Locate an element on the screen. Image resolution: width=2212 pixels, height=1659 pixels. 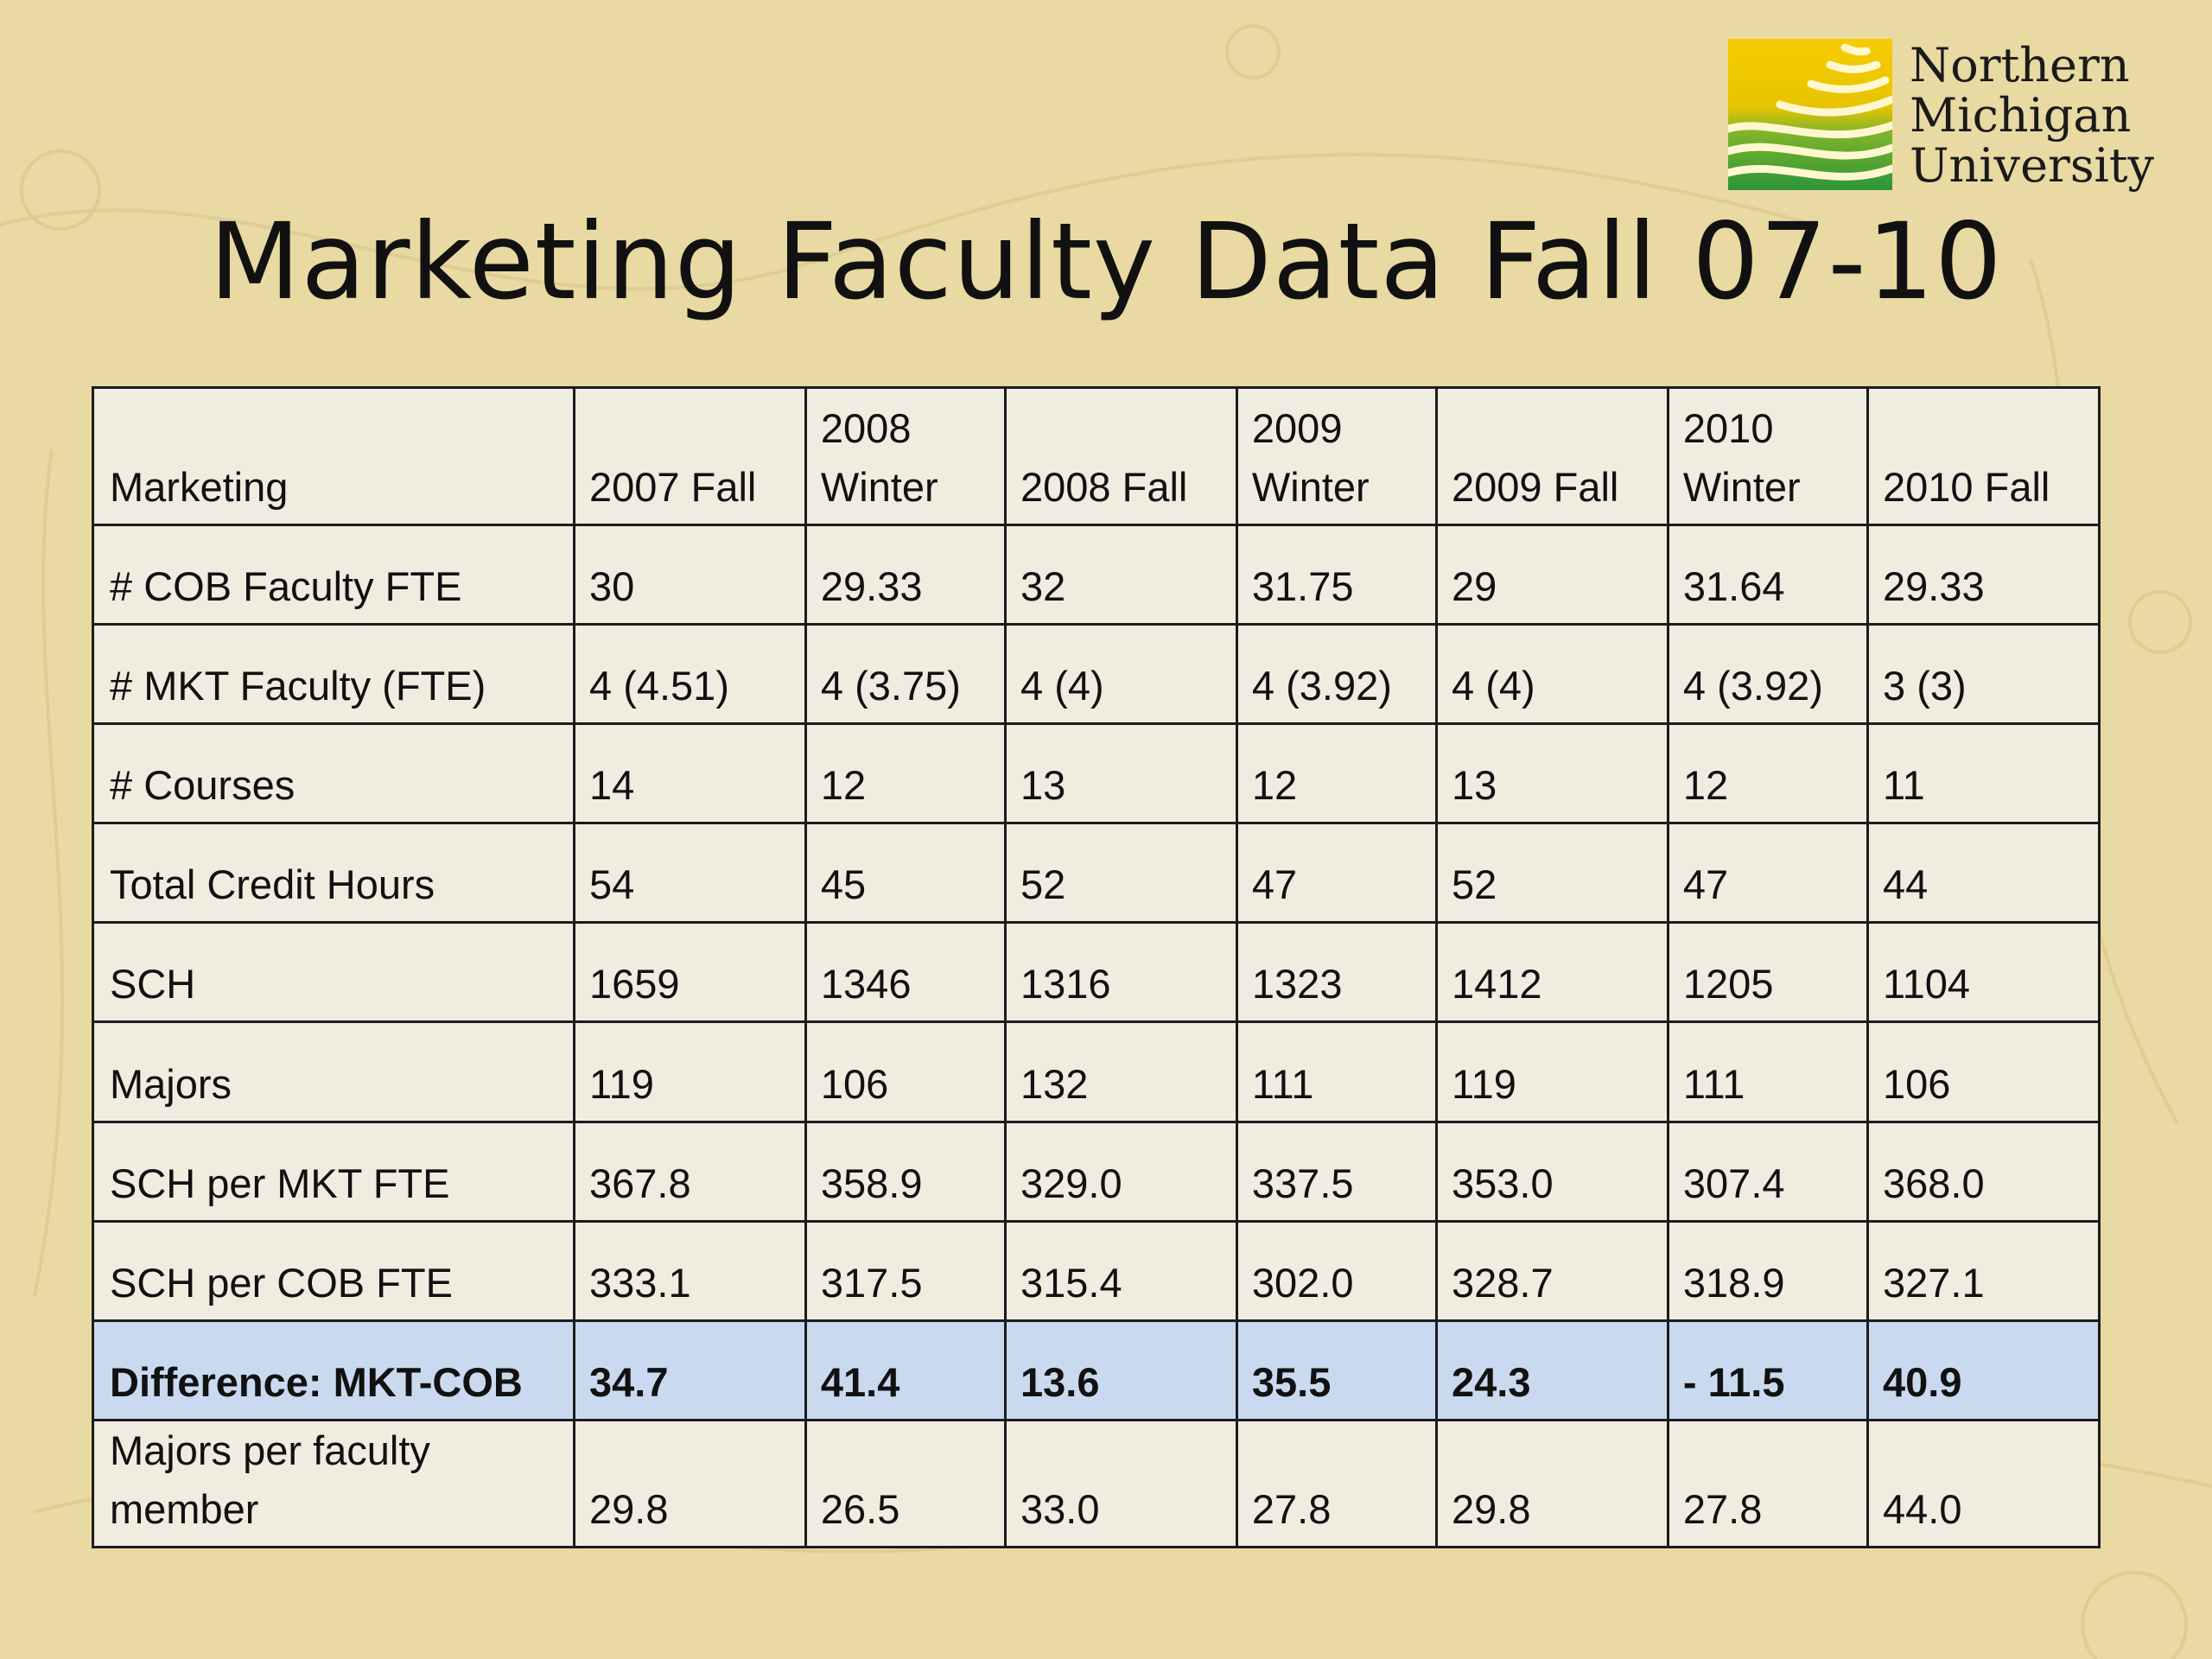
value-cell: 45 is located at coordinates (905, 873).